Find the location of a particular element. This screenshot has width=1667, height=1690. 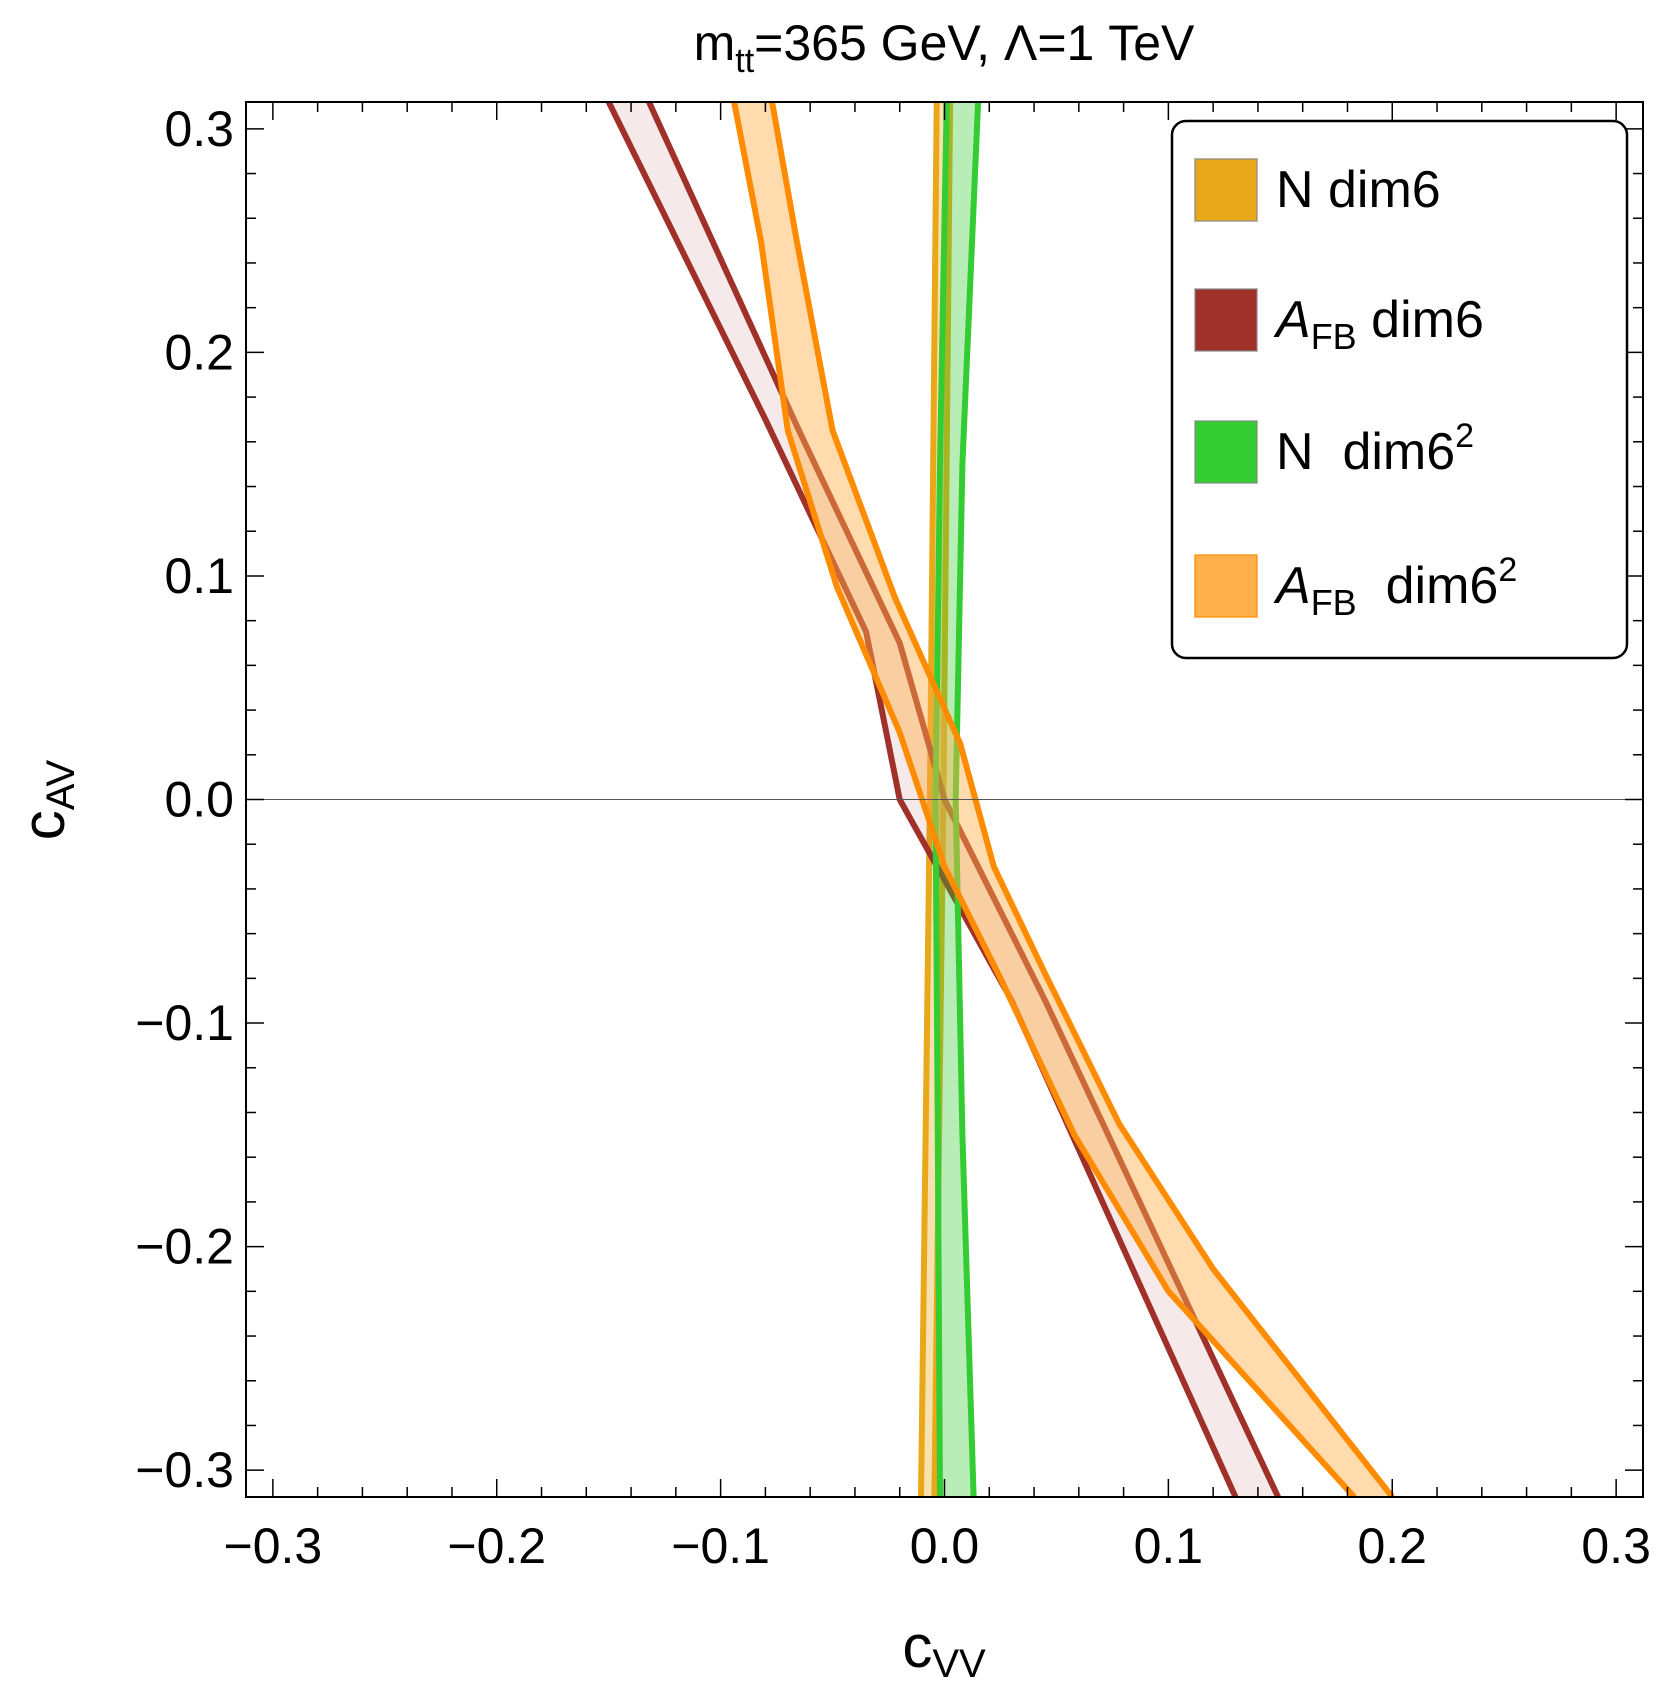

title-main: m is located at coordinates (715, 43).